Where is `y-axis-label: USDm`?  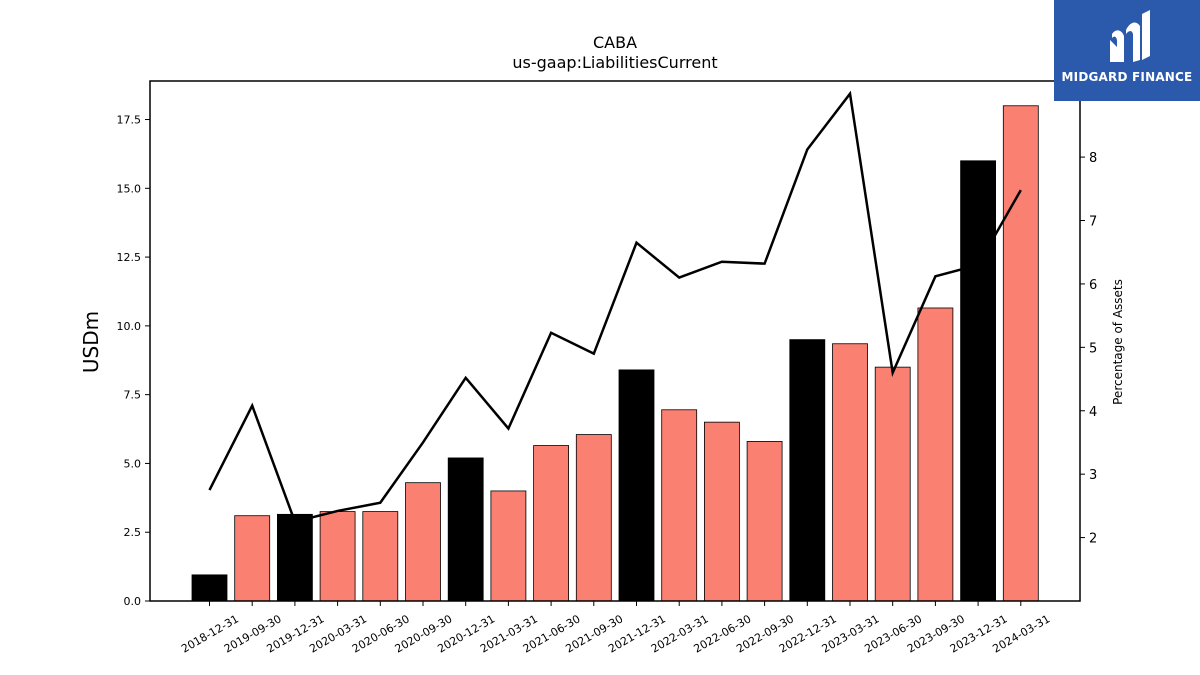 y-axis-label: USDm is located at coordinates (91, 342).